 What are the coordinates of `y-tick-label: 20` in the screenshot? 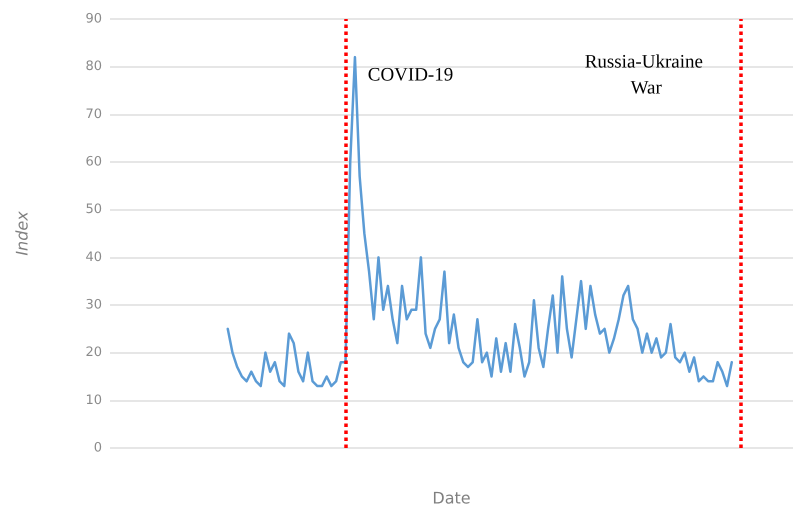 It's located at (93, 352).